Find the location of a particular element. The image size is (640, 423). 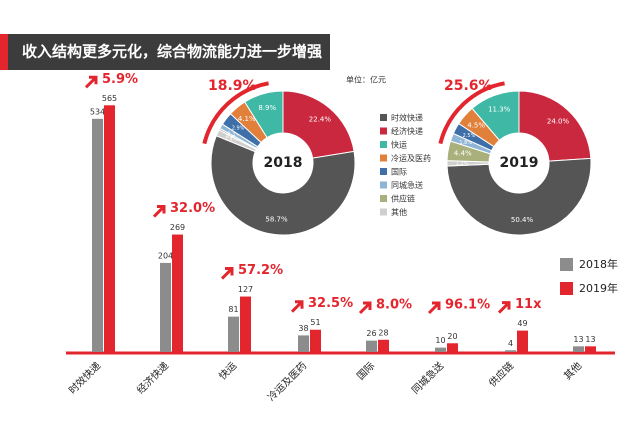

donut-center-label: 2019 is located at coordinates (519, 163).